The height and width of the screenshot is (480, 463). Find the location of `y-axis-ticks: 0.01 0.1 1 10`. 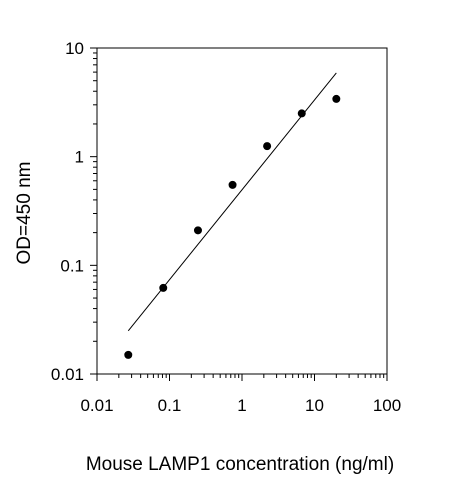

y-axis-ticks: 0.01 0.1 1 10 is located at coordinates (74, 211).